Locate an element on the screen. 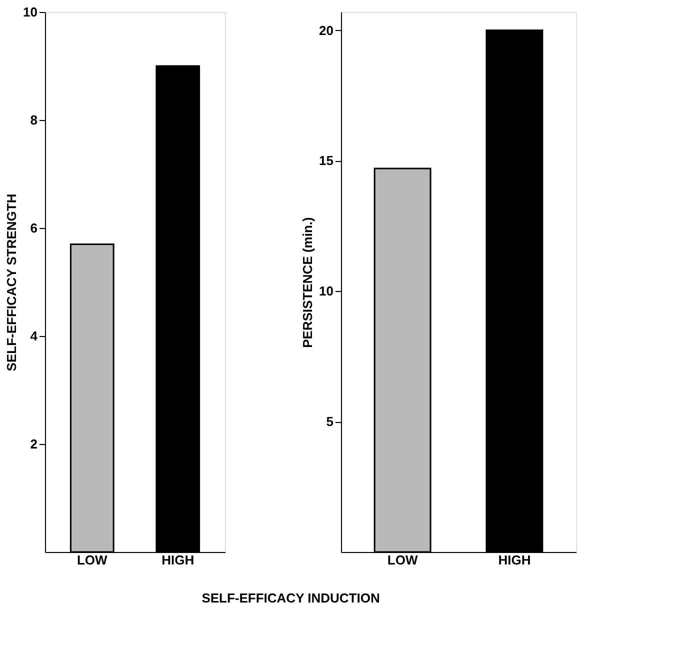  y-tick-label: 20 is located at coordinates (326, 30).